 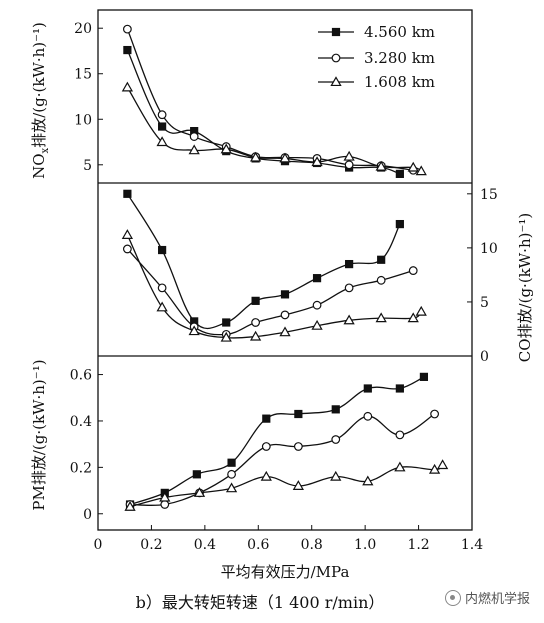 What do you see at coordinates (399, 82) in the screenshot?
I see `legend-entry-label: 1.608 km` at bounding box center [399, 82].